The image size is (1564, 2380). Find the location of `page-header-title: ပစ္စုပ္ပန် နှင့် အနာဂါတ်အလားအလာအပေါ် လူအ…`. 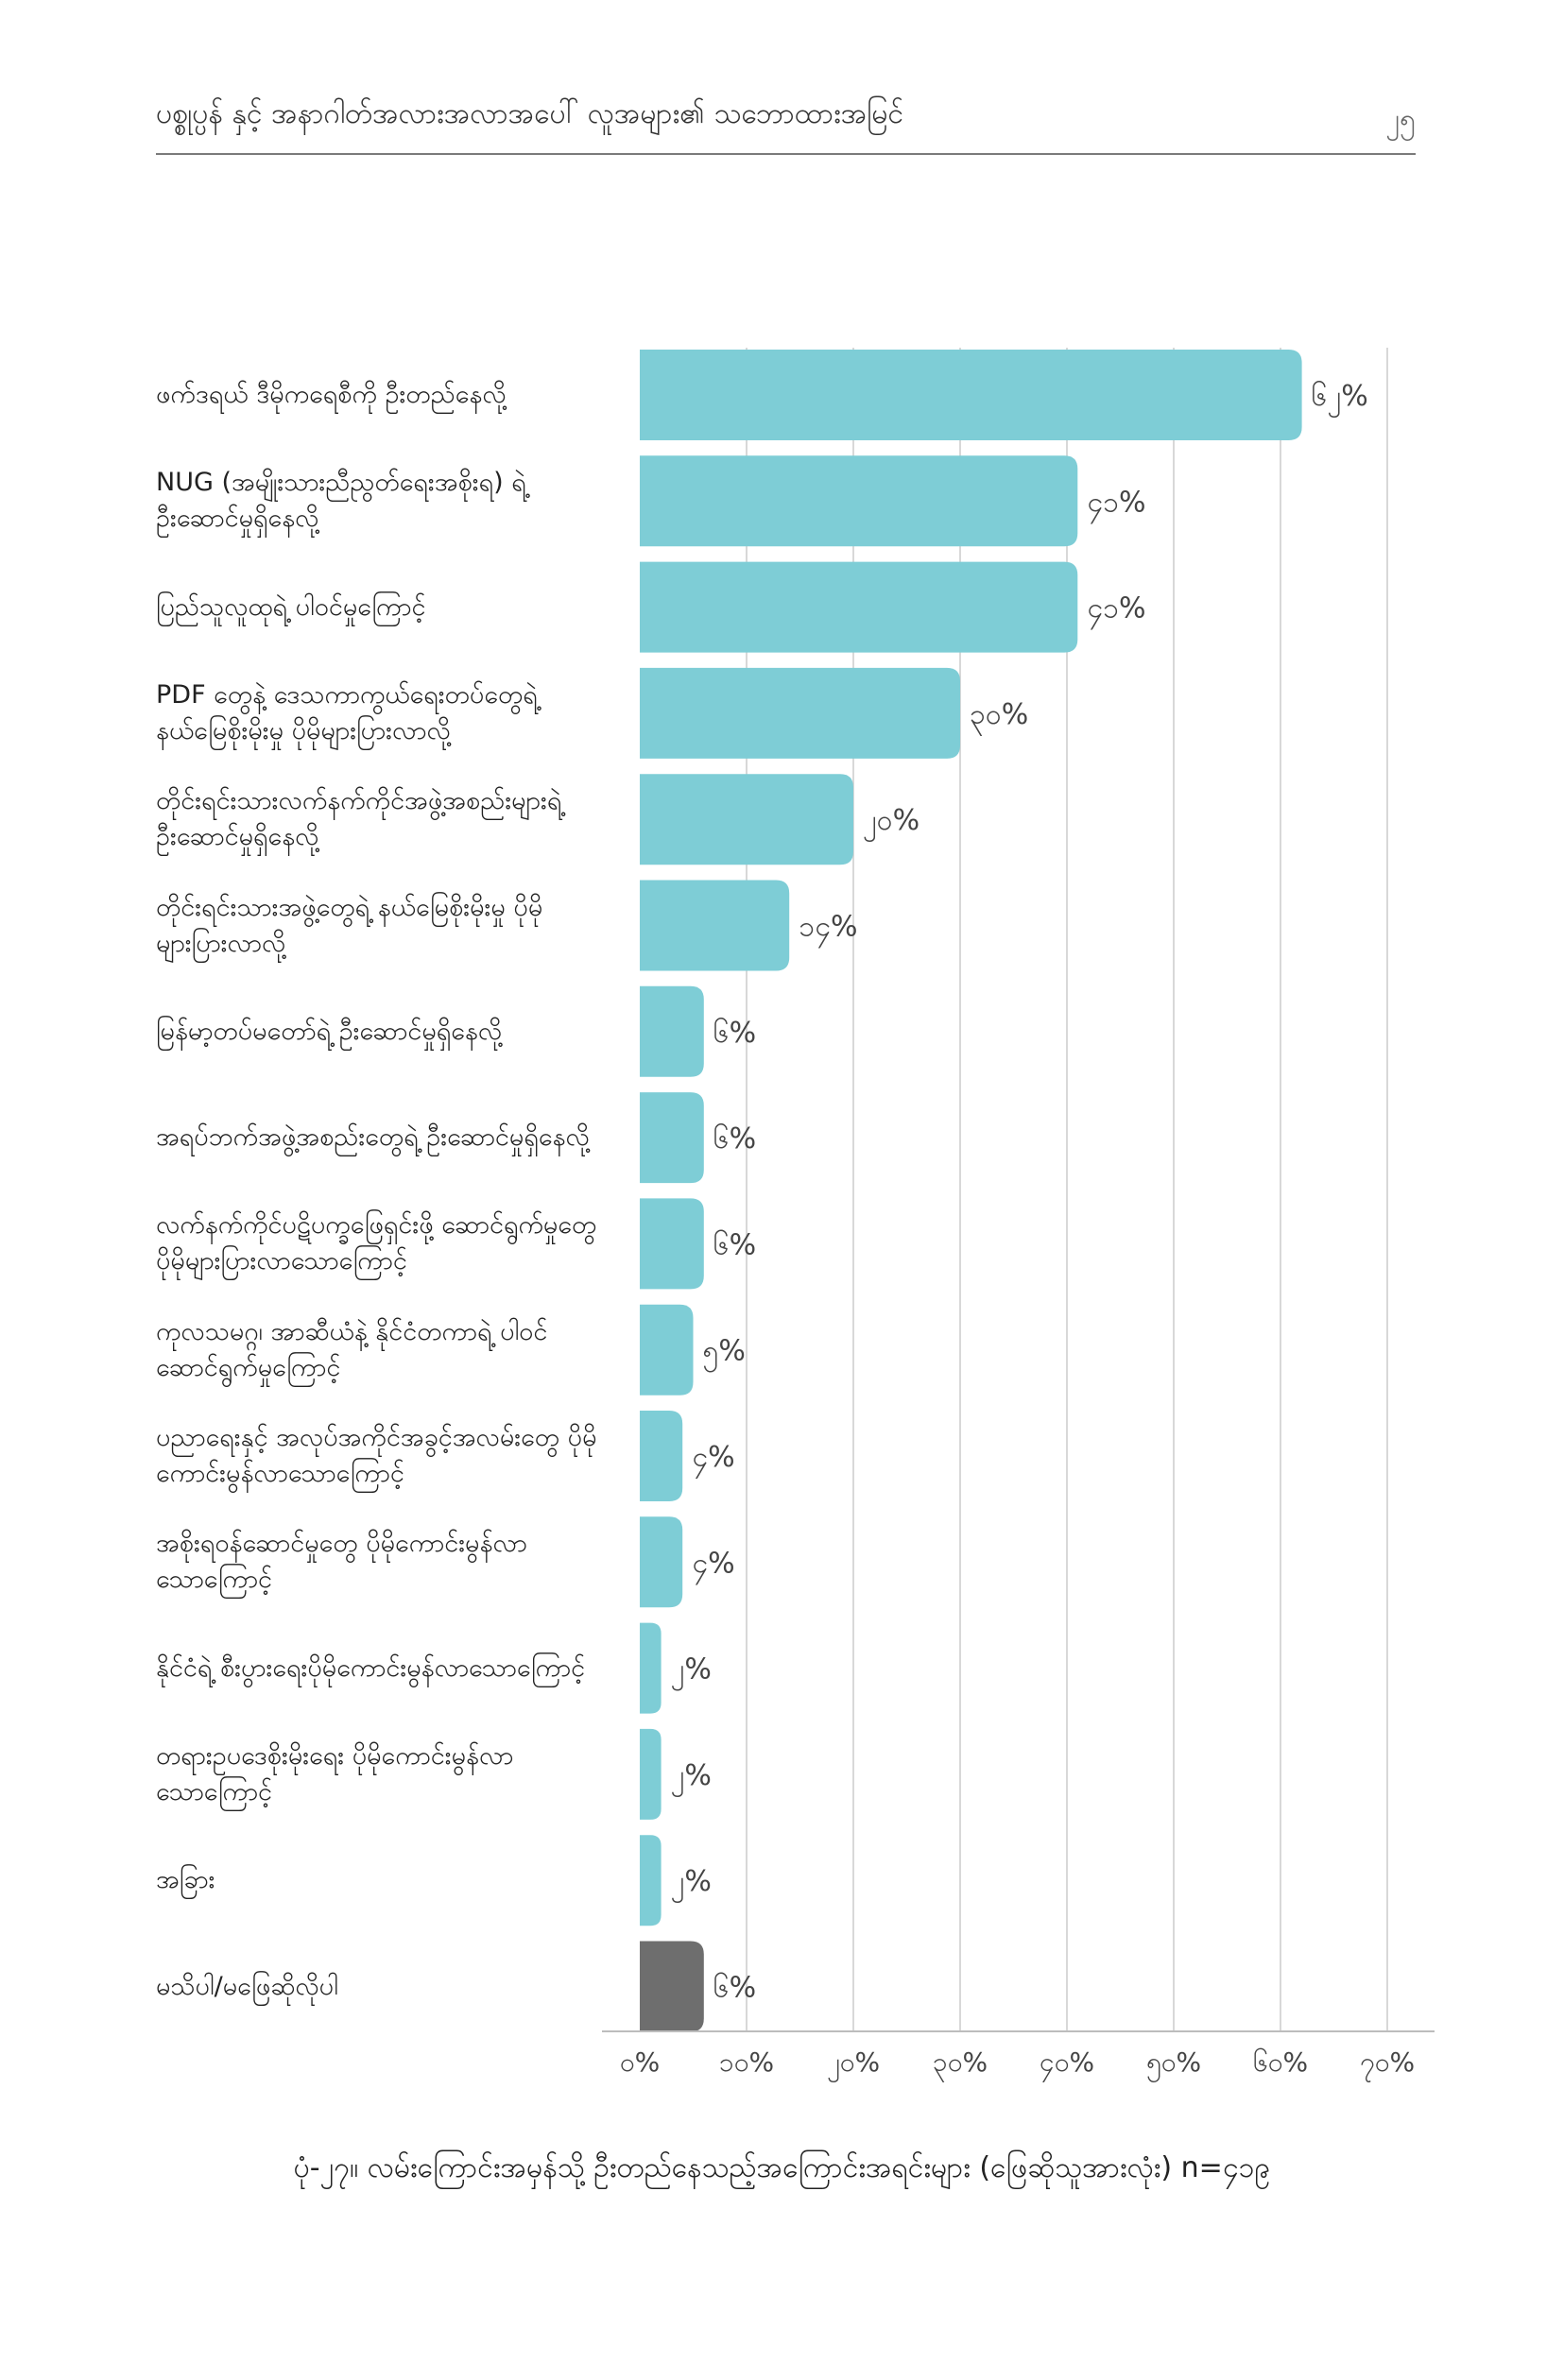

page-header-title: ပစ္စုပ္ပန် နှင့် အနာဂါတ်အလားအလာအပေါ် လူအ… is located at coordinates (530, 113).